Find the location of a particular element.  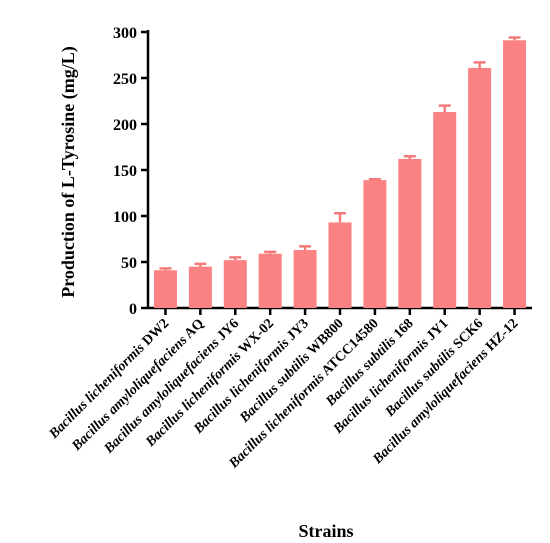

y-tick-label: 50 is located at coordinates (129, 263).